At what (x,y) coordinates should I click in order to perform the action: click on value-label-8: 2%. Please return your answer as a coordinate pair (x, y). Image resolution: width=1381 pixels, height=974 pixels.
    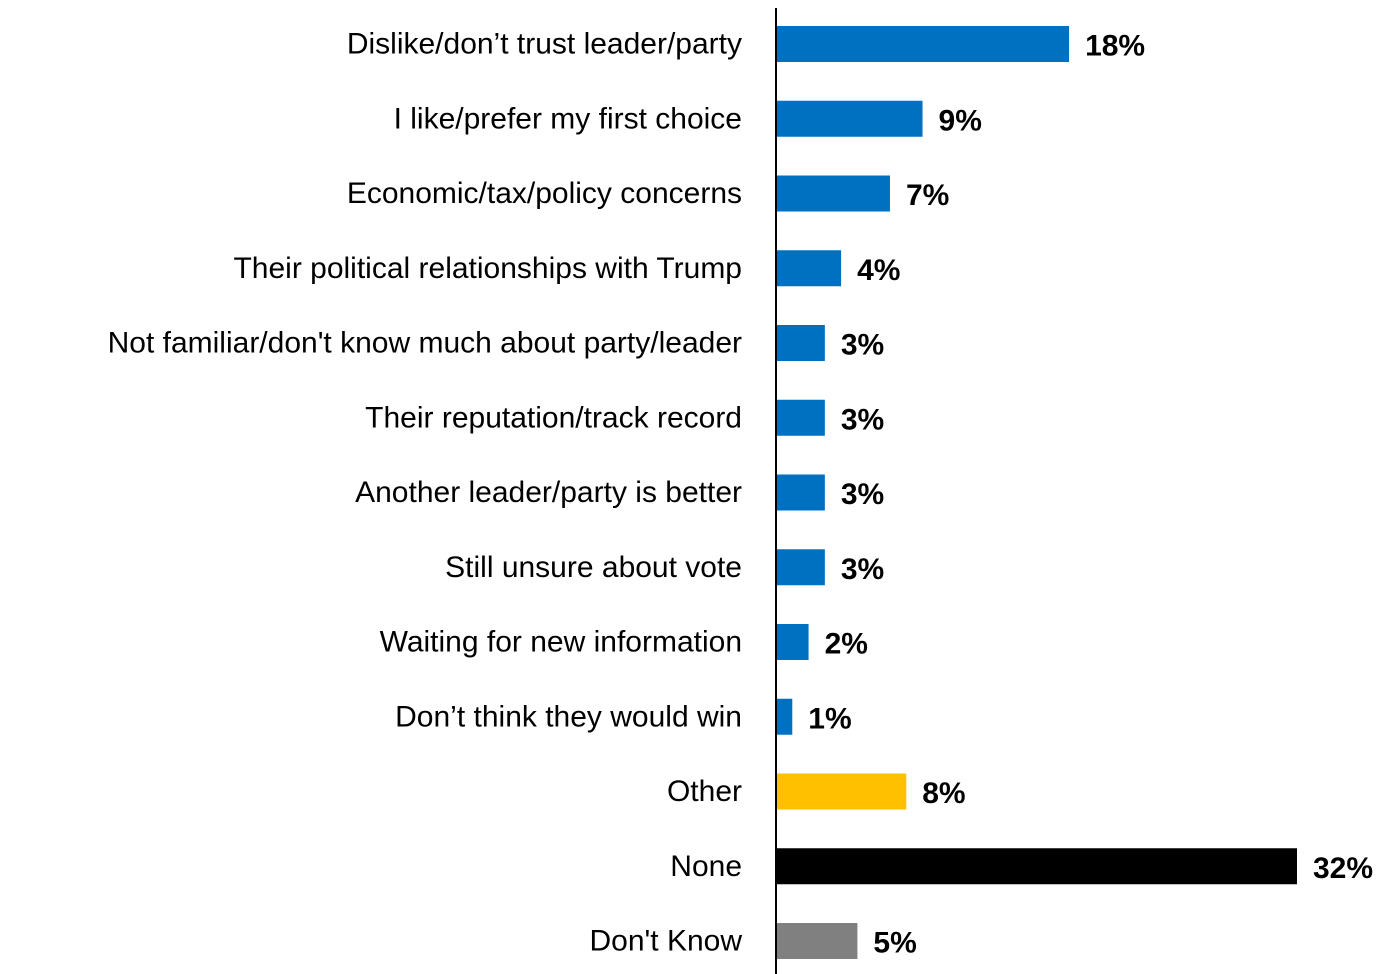
    Looking at the image, I should click on (846, 644).